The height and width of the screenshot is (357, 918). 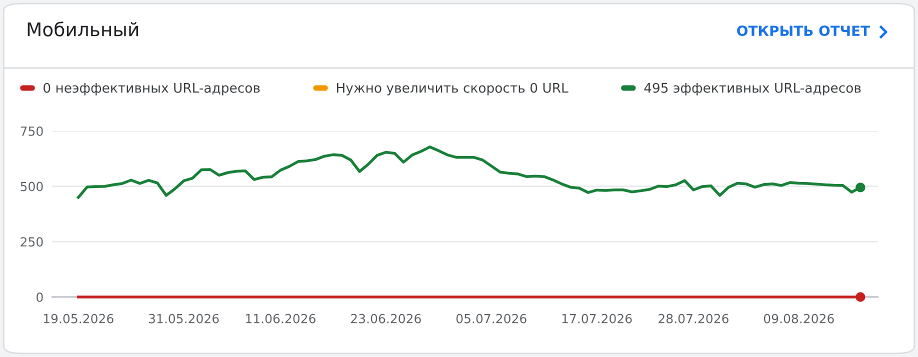 I want to click on x-tick-label: 23.06.2026, so click(x=386, y=319).